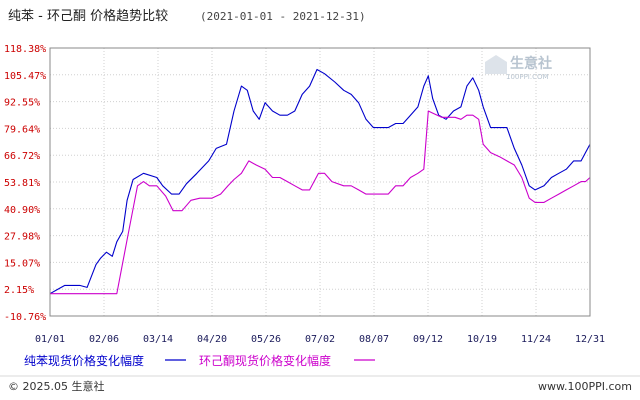 This screenshot has width=640, height=400. Describe the element at coordinates (283, 16) in the screenshot. I see `chart-date-range: (2021-01-01 - 2021-12-31)` at that location.